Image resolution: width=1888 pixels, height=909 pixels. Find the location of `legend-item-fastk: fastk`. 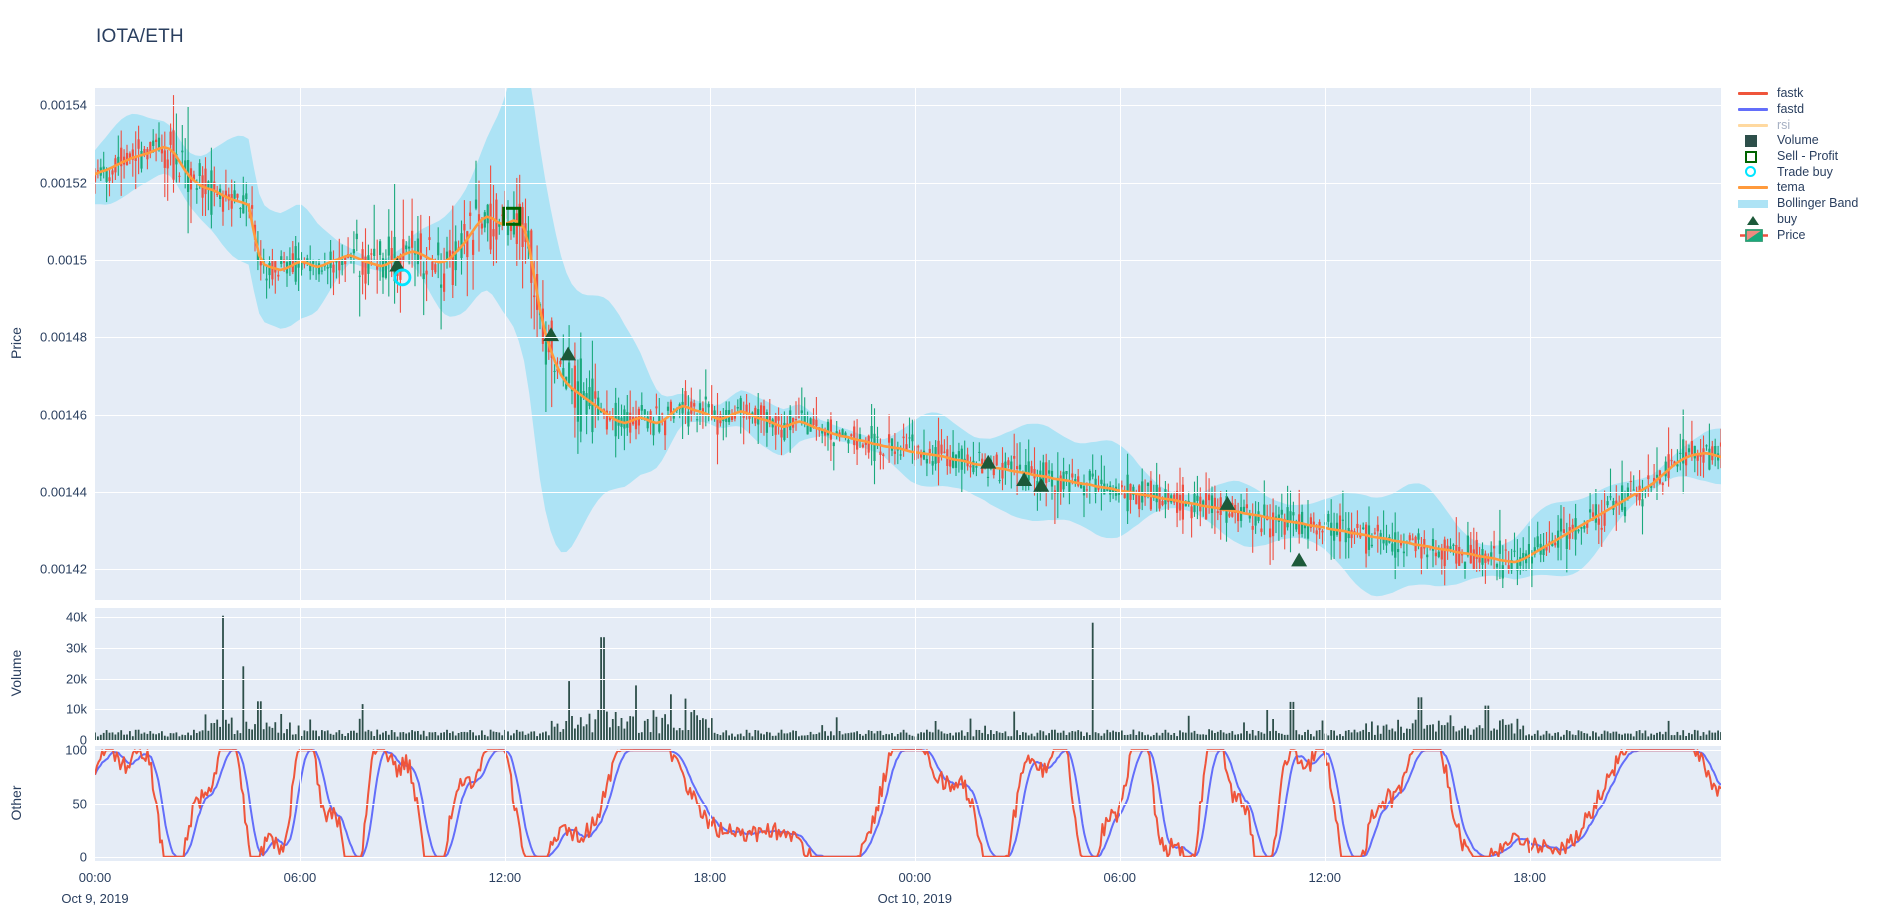

legend-item-fastk: fastk is located at coordinates (1811, 94).